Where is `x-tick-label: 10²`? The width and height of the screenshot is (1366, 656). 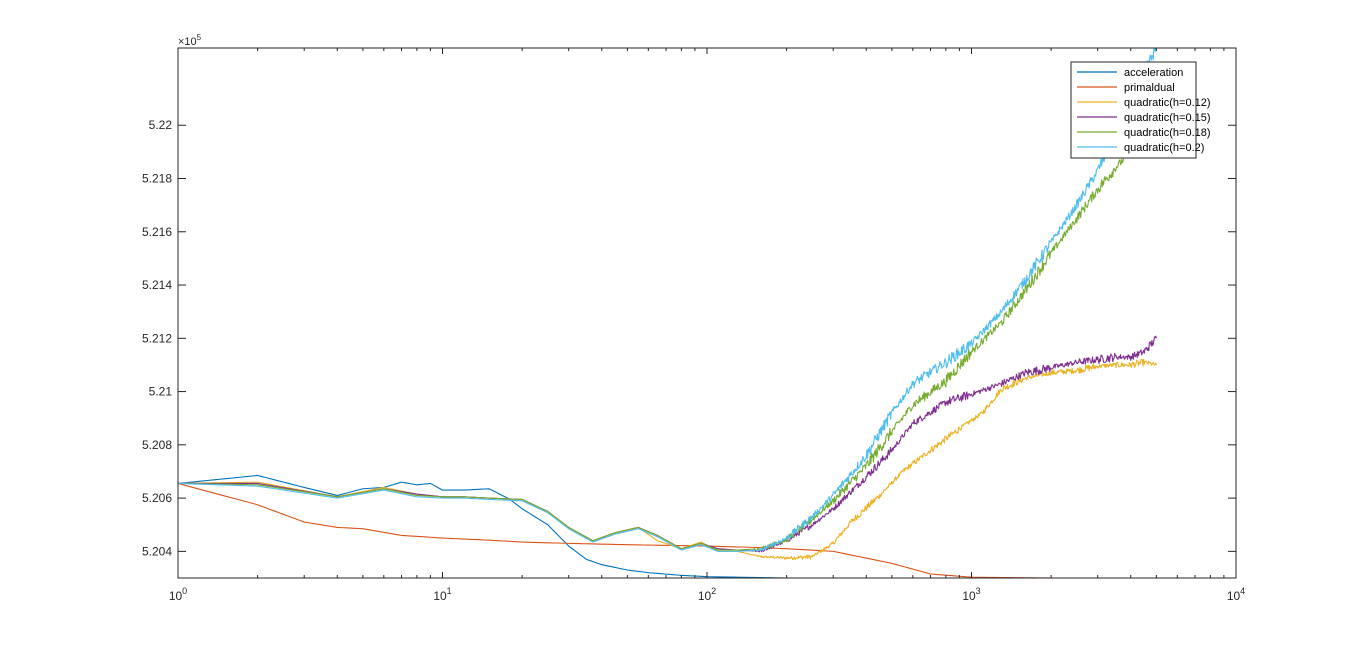 x-tick-label: 10² is located at coordinates (707, 594).